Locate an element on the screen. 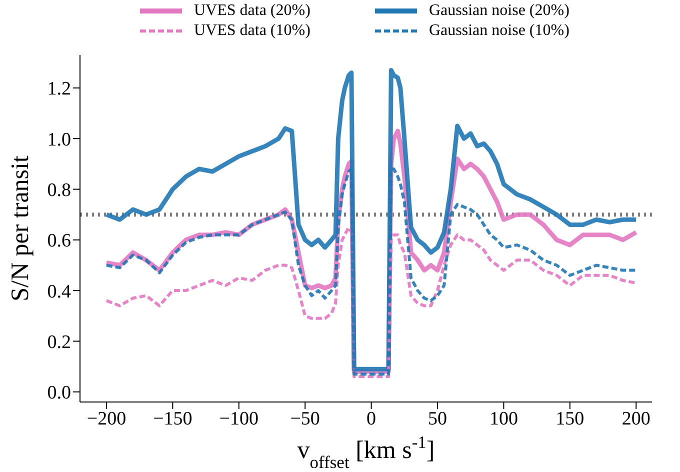  x-tick-label: 0 is located at coordinates (371, 419).